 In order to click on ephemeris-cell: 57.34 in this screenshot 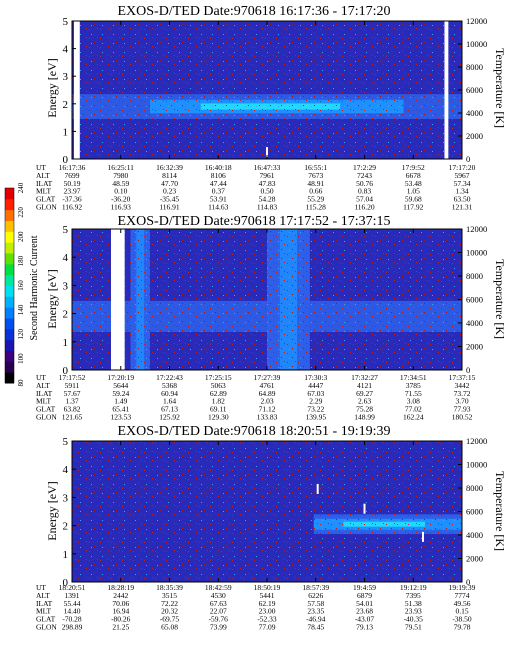, I will do `click(462, 183)`.